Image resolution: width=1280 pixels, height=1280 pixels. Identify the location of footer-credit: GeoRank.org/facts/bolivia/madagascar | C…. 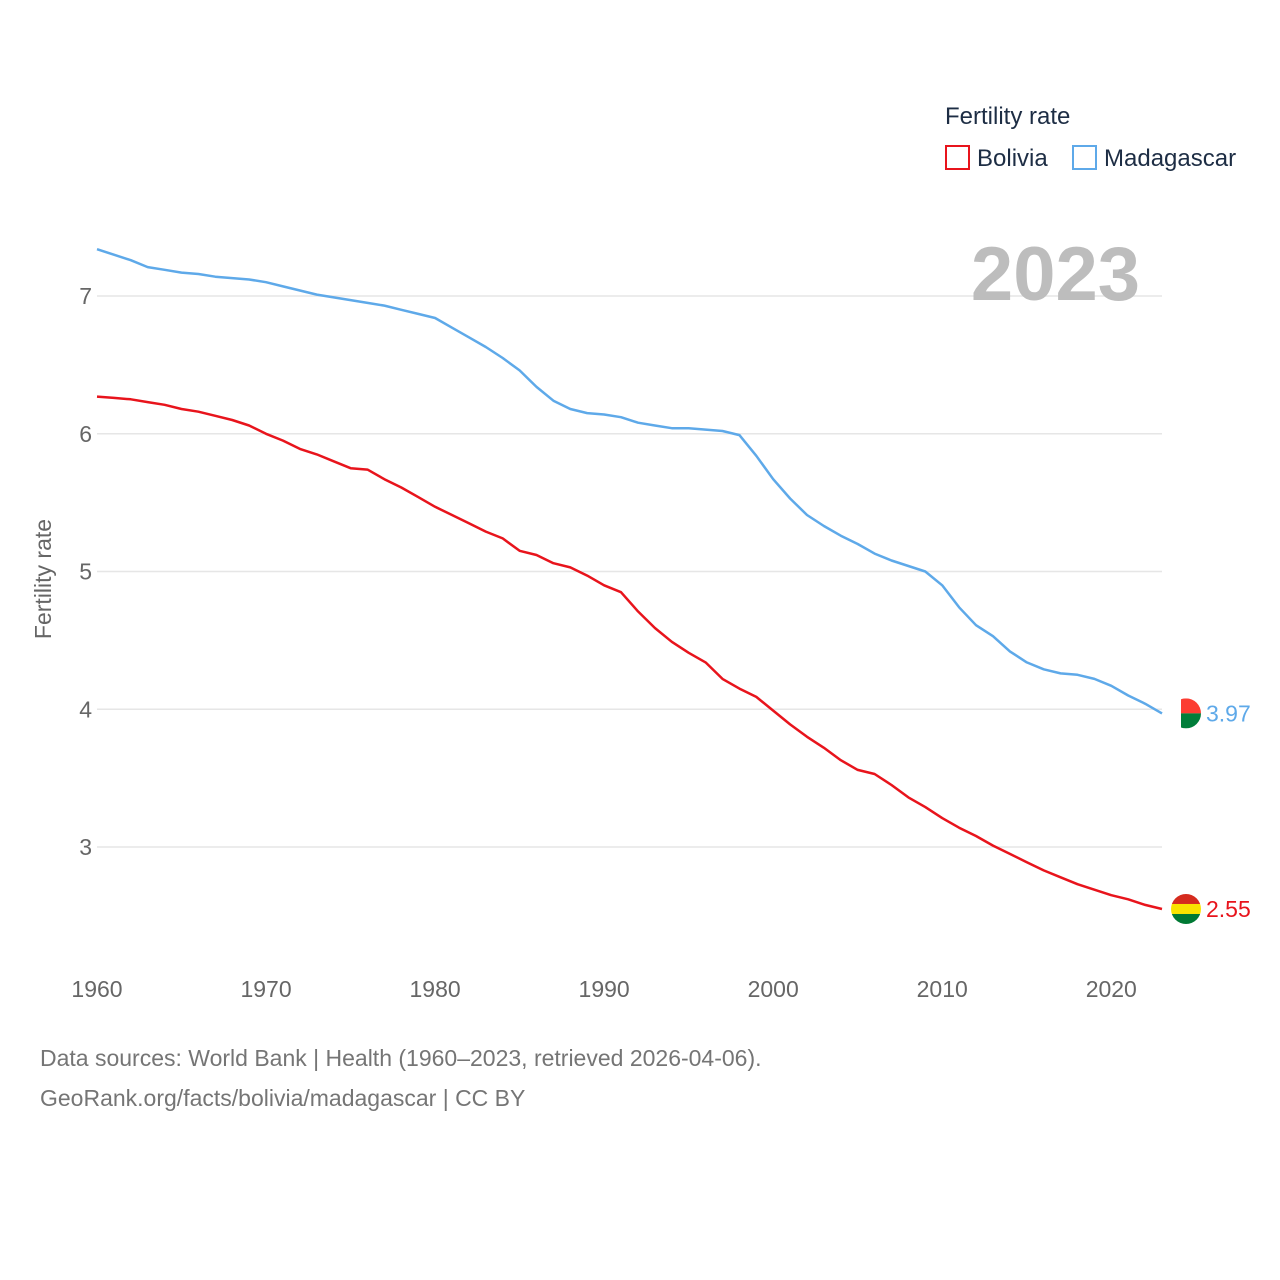
(283, 1098).